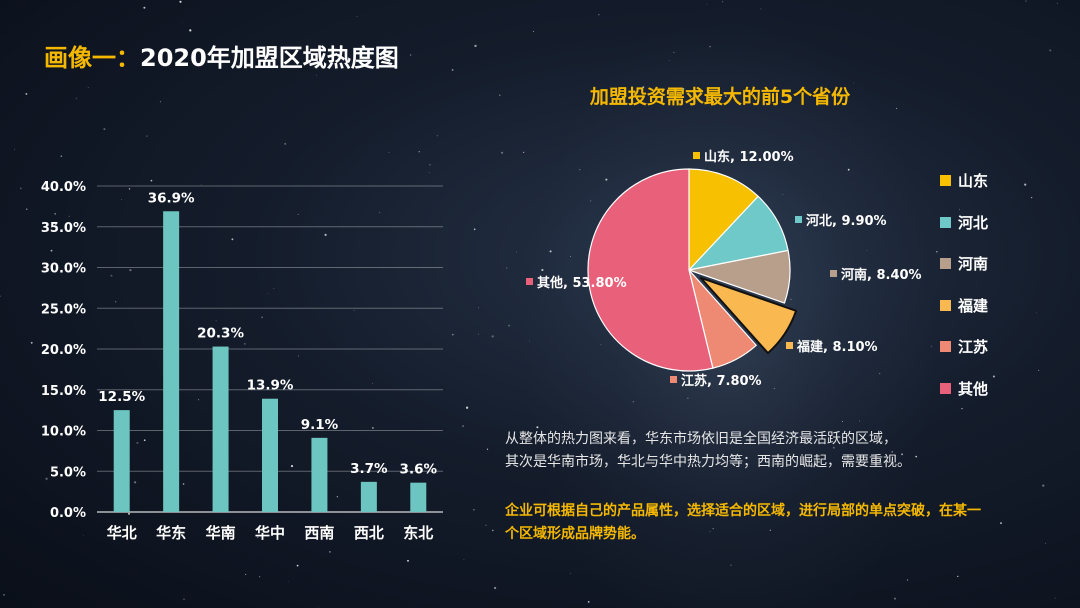  What do you see at coordinates (575, 534) in the screenshot?
I see `advice-line: 个区域形成品牌势能。` at bounding box center [575, 534].